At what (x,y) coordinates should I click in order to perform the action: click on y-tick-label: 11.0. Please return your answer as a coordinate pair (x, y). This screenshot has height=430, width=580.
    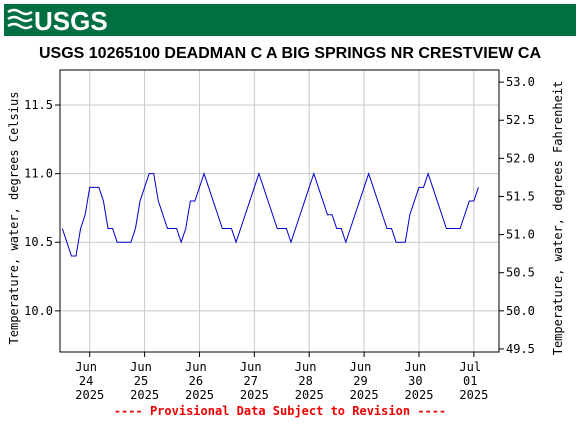
    Looking at the image, I should click on (38, 174).